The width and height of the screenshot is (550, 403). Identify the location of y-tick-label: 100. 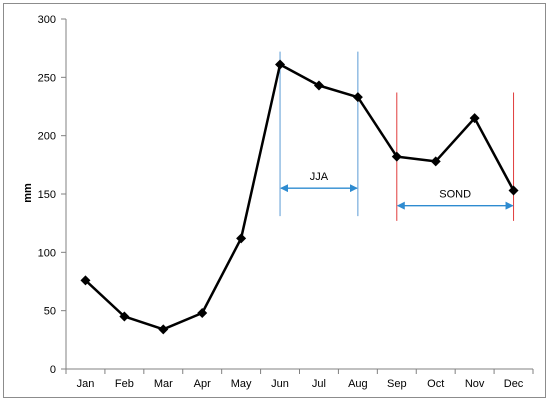
(47, 253).